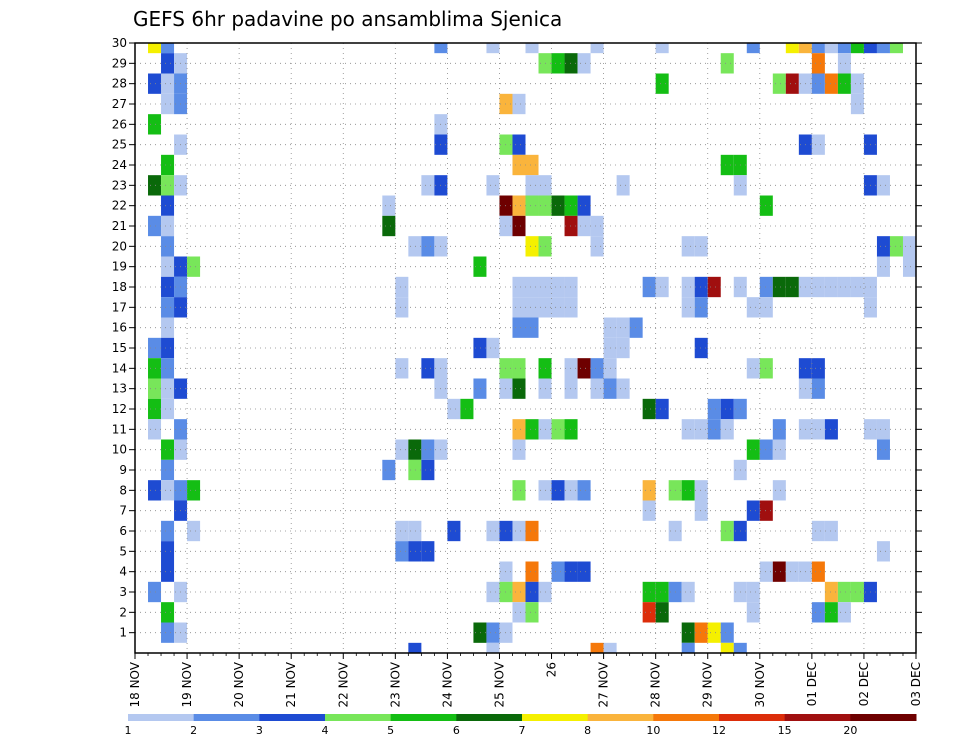 The width and height of the screenshot is (960, 742). Describe the element at coordinates (119, 145) in the screenshot. I see `y-tick-label: 25` at that location.